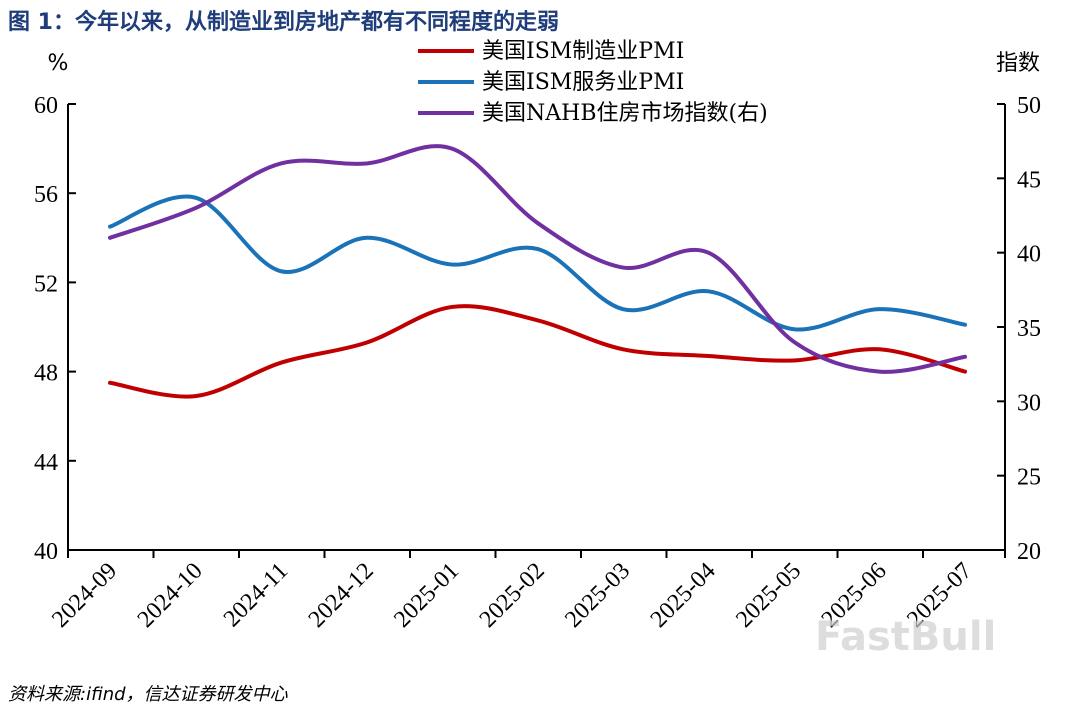  I want to click on x-tick-label: 2024-11, so click(256, 595).